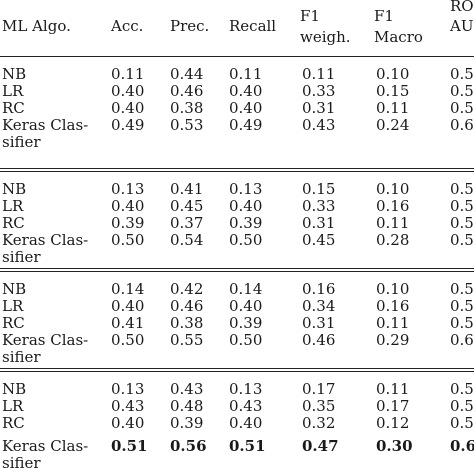 This screenshot has width=474, height=474. What do you see at coordinates (187, 223) in the screenshot?
I see `cell-prec: 0.37` at bounding box center [187, 223].